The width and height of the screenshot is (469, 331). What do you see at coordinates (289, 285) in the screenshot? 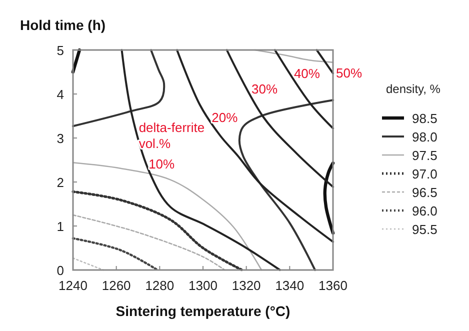
I see `x-tick-label: 1340` at bounding box center [289, 285].